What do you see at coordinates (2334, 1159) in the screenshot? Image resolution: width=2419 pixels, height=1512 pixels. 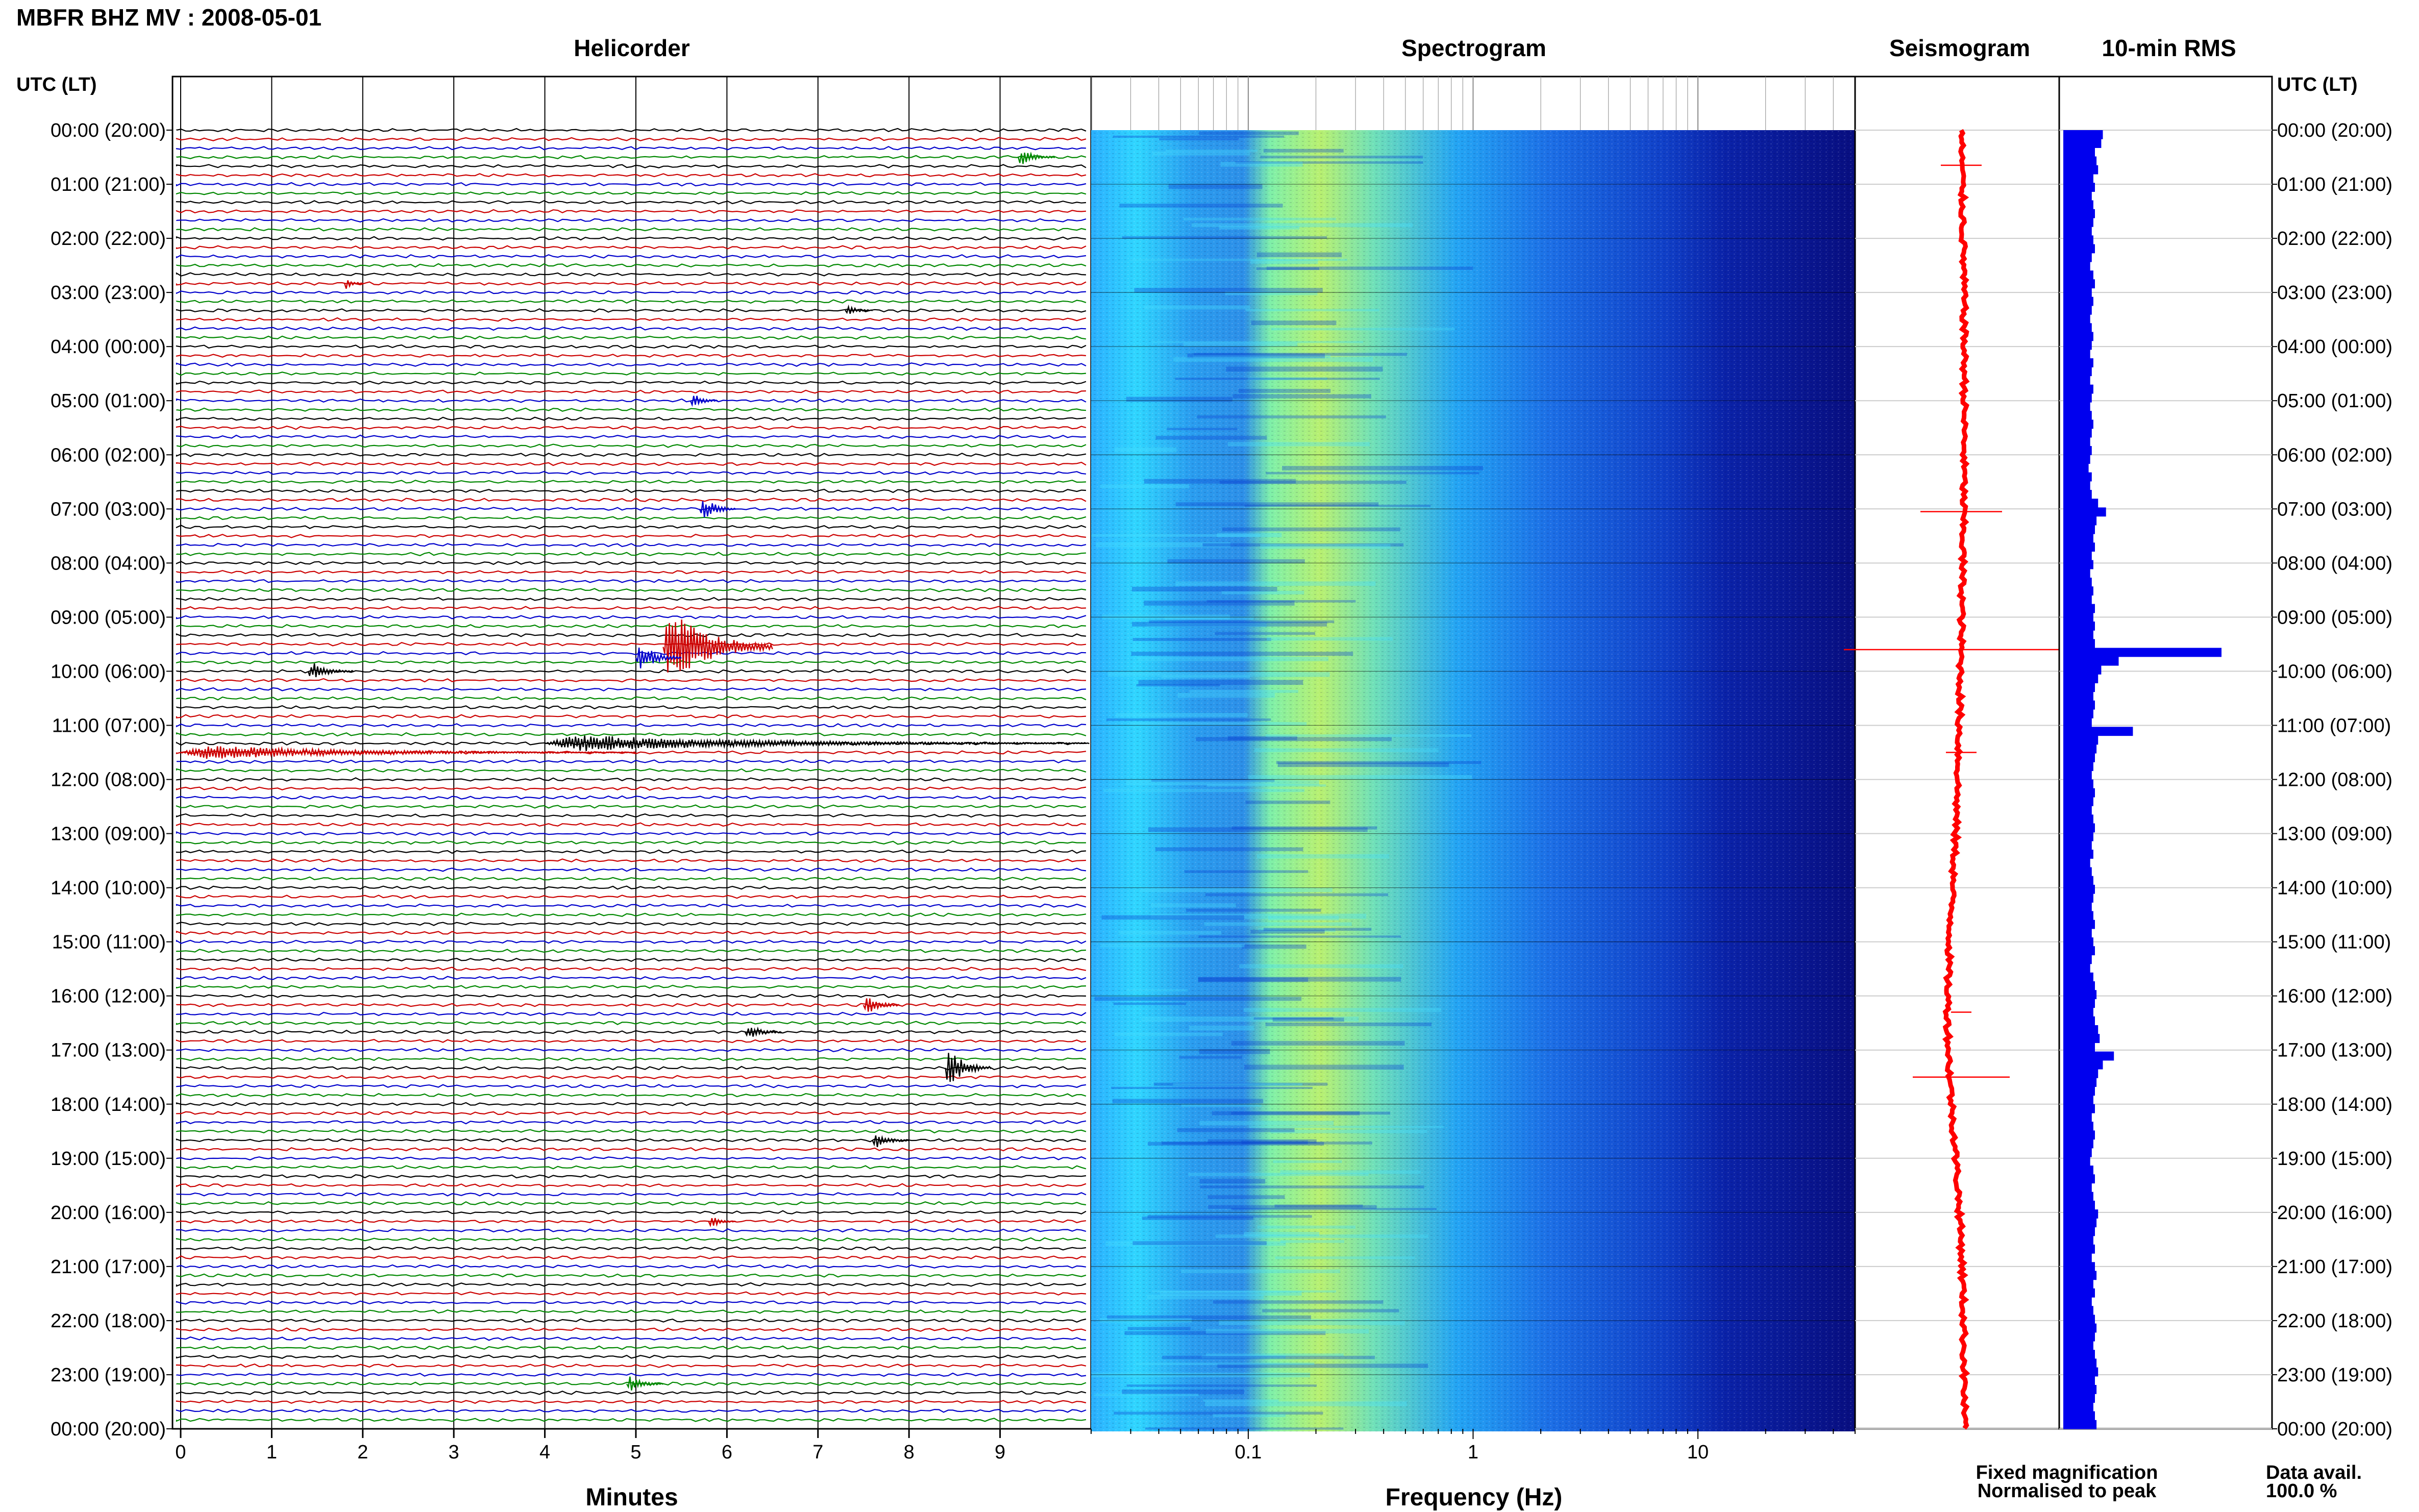 I see `time-label-right: 19:00 (15:00)` at bounding box center [2334, 1159].